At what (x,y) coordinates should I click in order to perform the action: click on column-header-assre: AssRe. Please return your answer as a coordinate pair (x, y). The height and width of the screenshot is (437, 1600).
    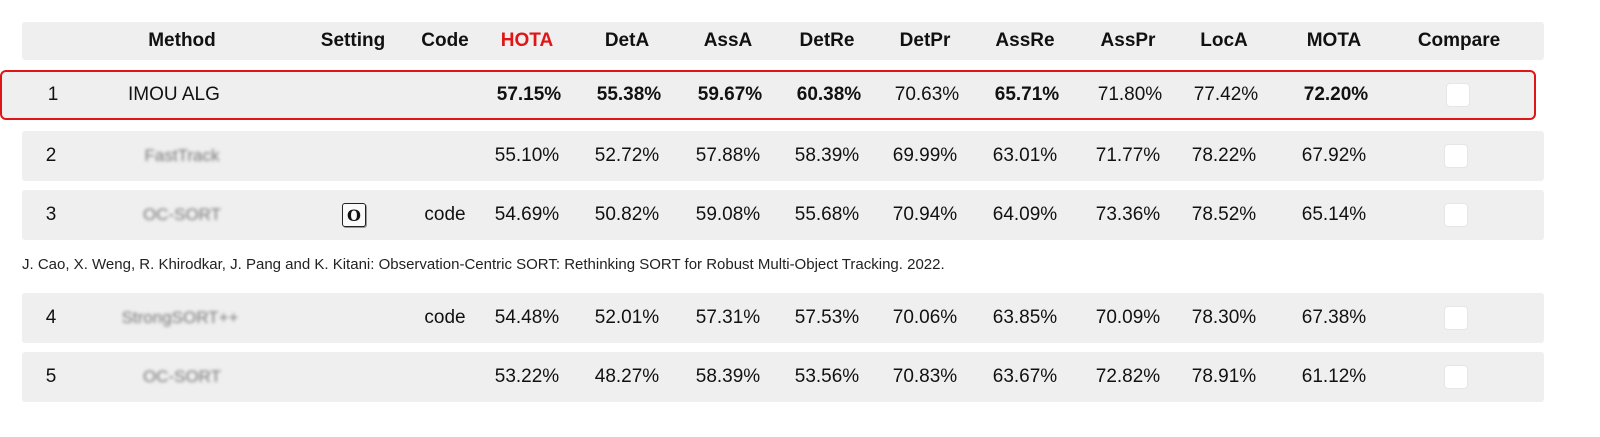
    Looking at the image, I should click on (1025, 40).